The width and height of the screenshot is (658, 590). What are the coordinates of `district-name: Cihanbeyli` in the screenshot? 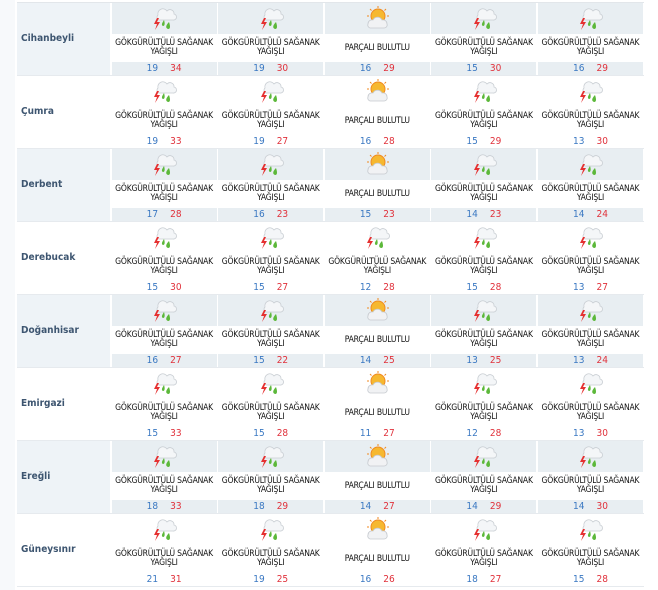 It's located at (63, 39).